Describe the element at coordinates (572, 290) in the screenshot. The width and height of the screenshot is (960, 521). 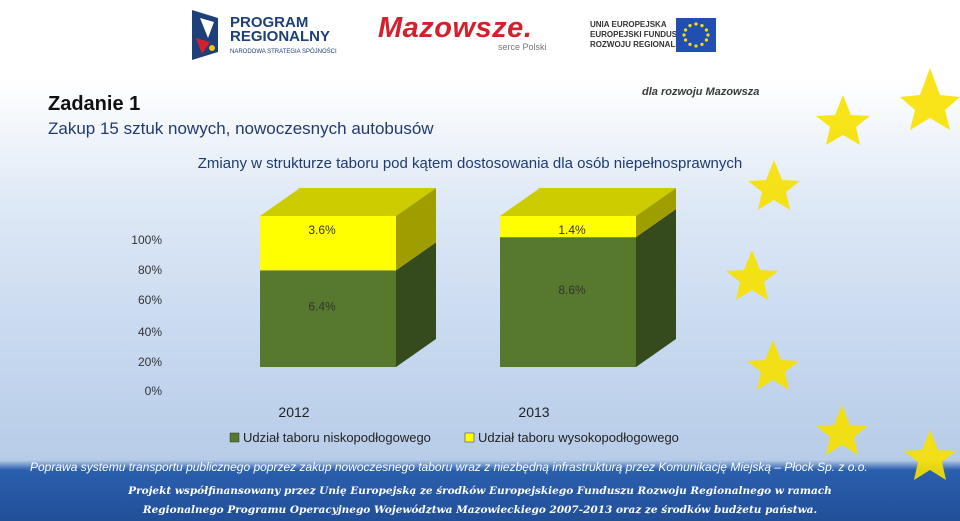
I see `bar-value-label: 8.6%` at that location.